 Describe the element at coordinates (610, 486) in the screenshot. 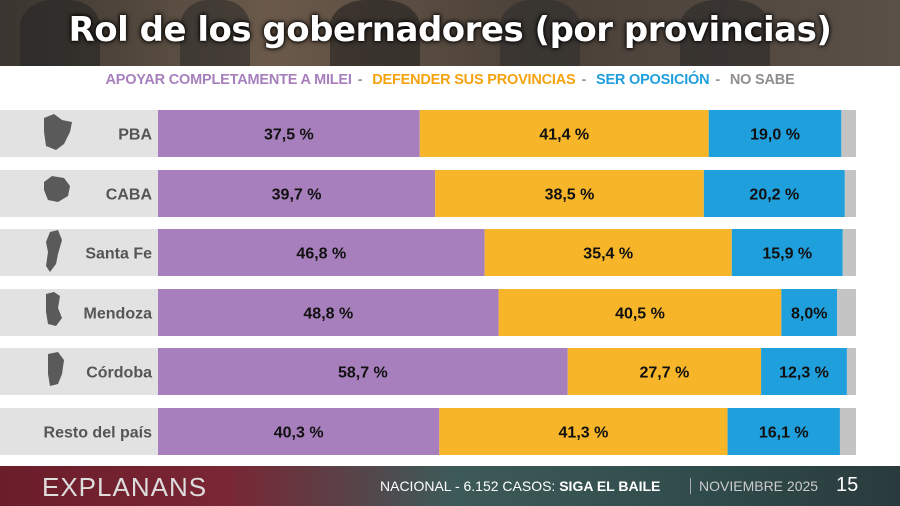

I see `footer-study-name: SIGA EL BAILE` at that location.